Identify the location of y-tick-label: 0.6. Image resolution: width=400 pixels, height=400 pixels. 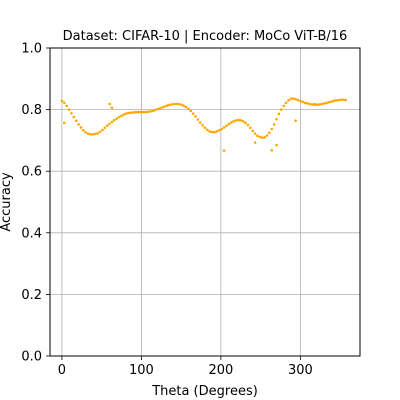
(31, 172).